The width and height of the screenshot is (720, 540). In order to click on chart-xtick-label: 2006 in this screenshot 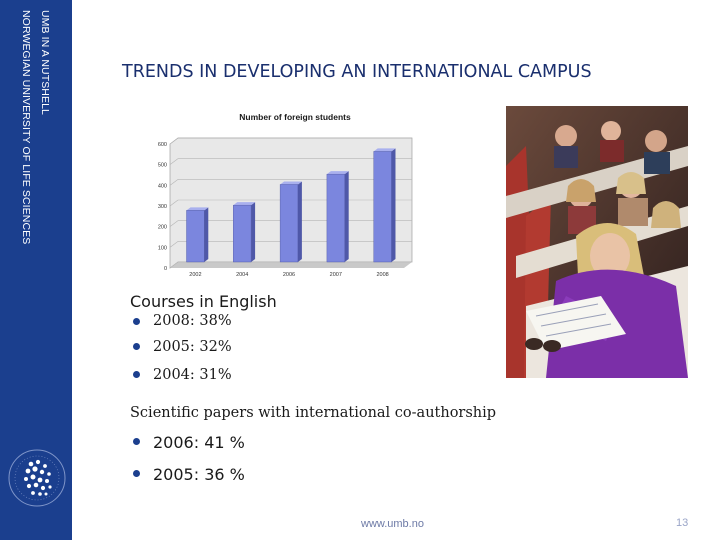, I will do `click(289, 275)`.